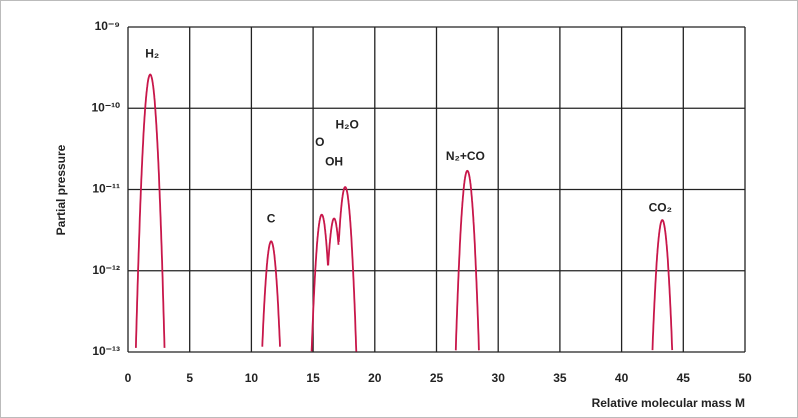 This screenshot has height=418, width=798. What do you see at coordinates (499, 378) in the screenshot?
I see `x-tick-label: 30` at bounding box center [499, 378].